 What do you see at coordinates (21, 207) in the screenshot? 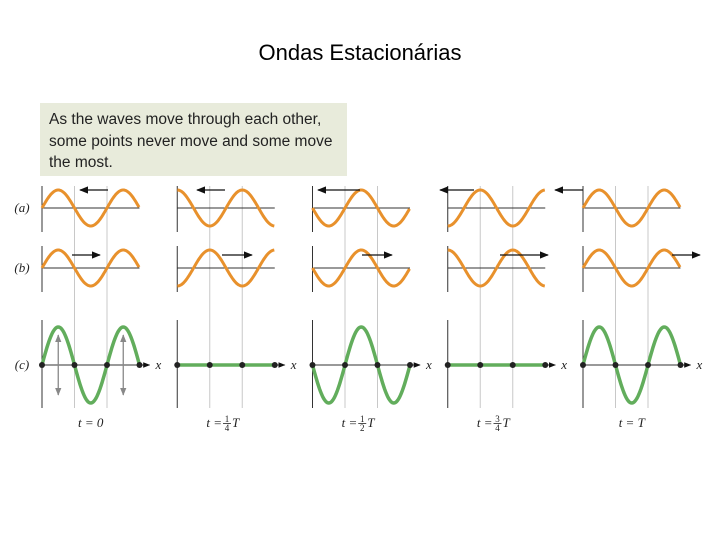
I see `row-label: (a)` at bounding box center [21, 207].